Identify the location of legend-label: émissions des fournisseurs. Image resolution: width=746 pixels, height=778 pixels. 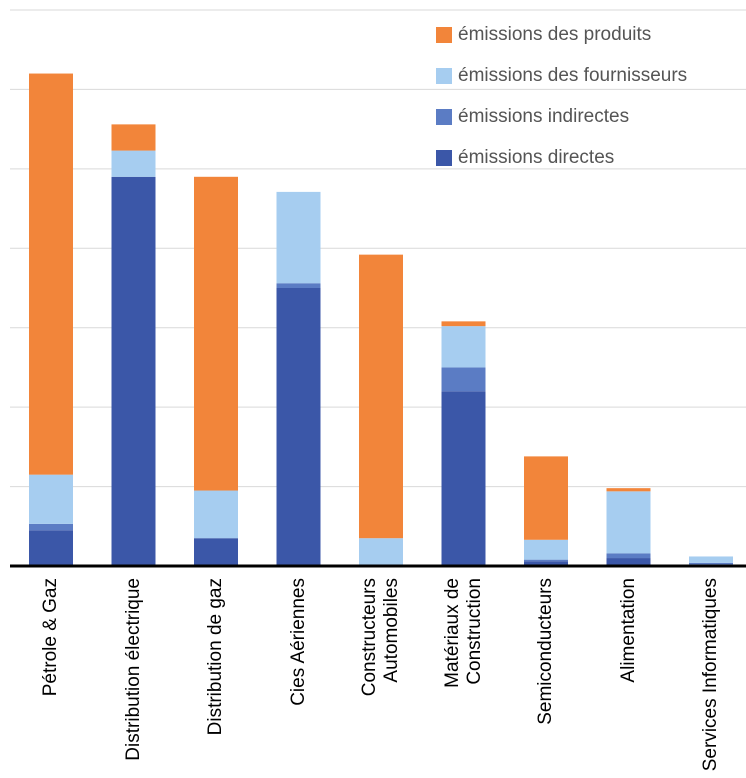
(573, 75).